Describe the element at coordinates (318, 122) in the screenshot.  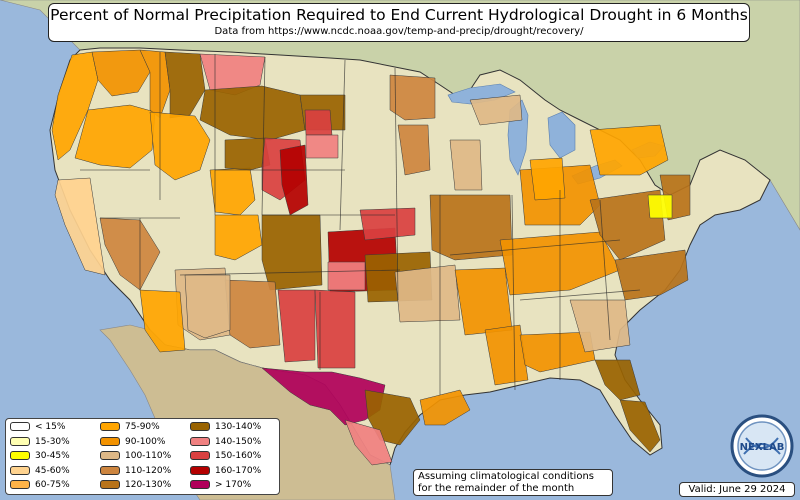
I see `drought-region-south-dakota-red` at that location.